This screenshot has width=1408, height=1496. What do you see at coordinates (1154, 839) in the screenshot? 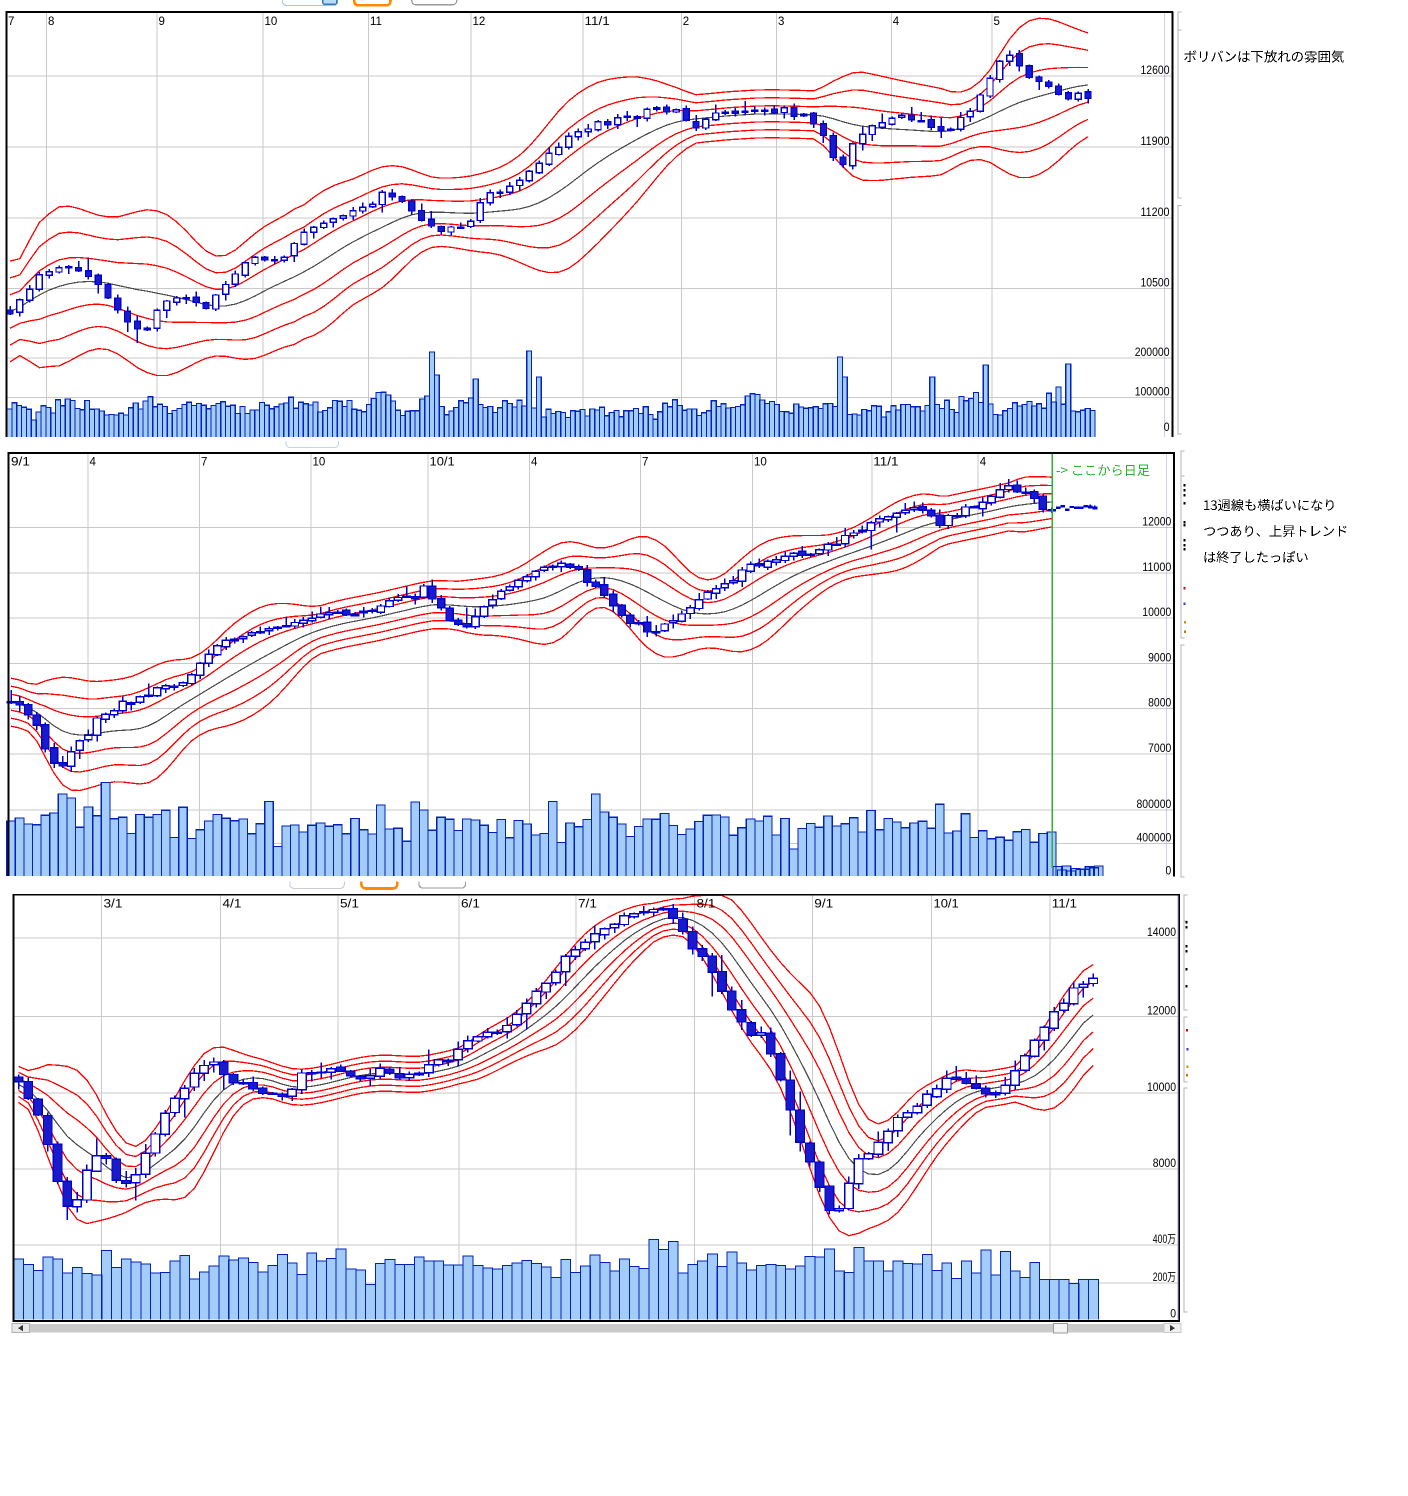
I see `svg-text: 400000` at bounding box center [1154, 839].